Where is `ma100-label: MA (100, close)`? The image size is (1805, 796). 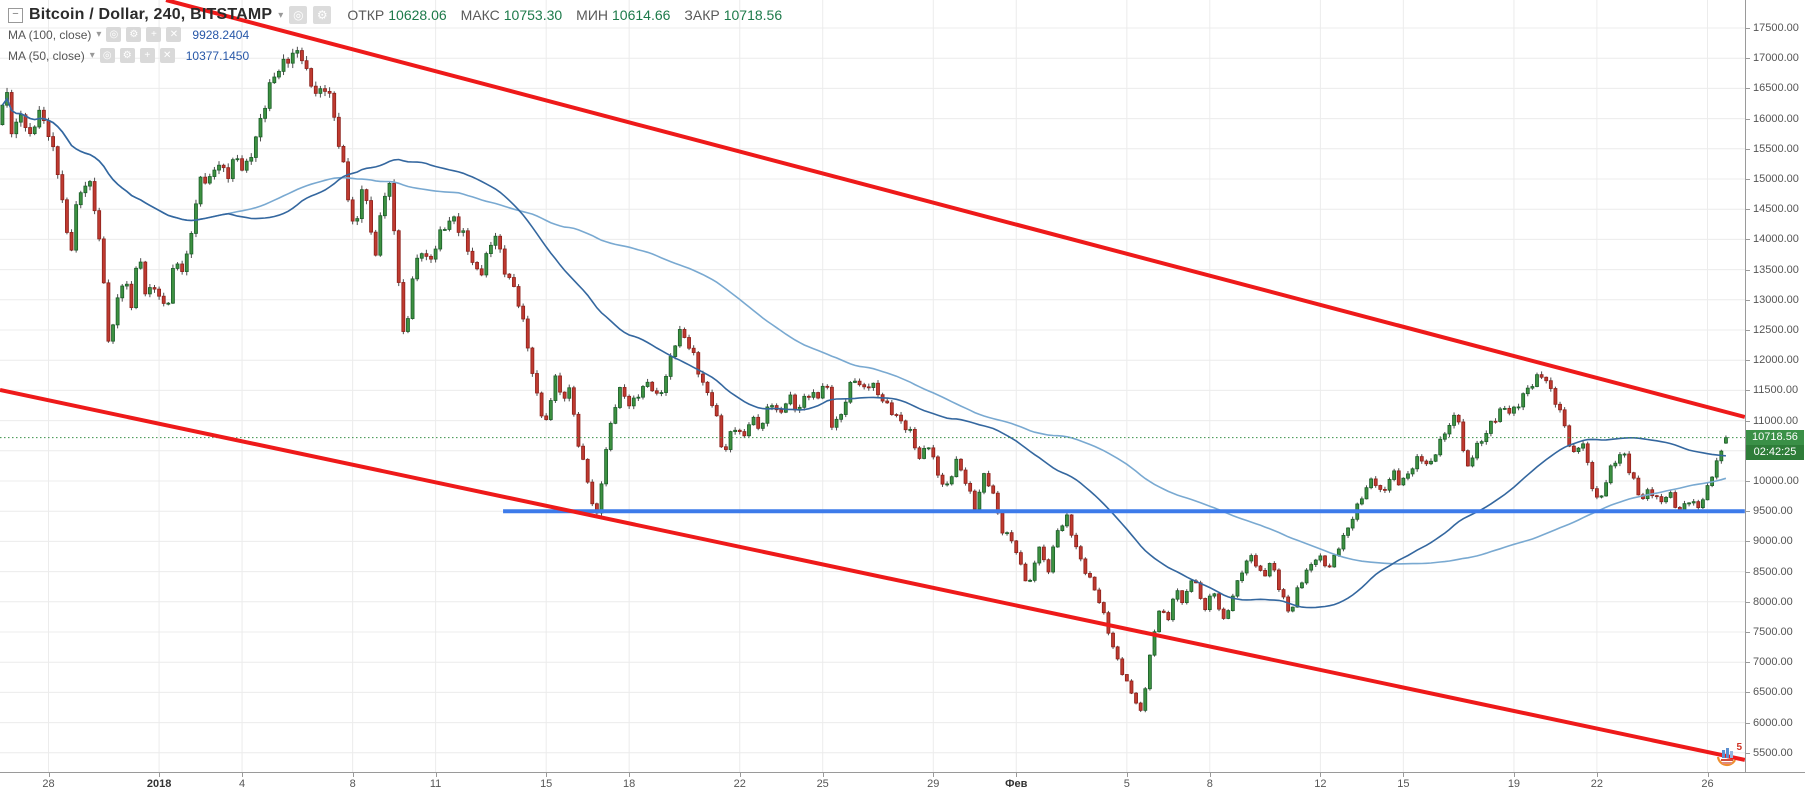 ma100-label: MA (100, close) is located at coordinates (50, 34).